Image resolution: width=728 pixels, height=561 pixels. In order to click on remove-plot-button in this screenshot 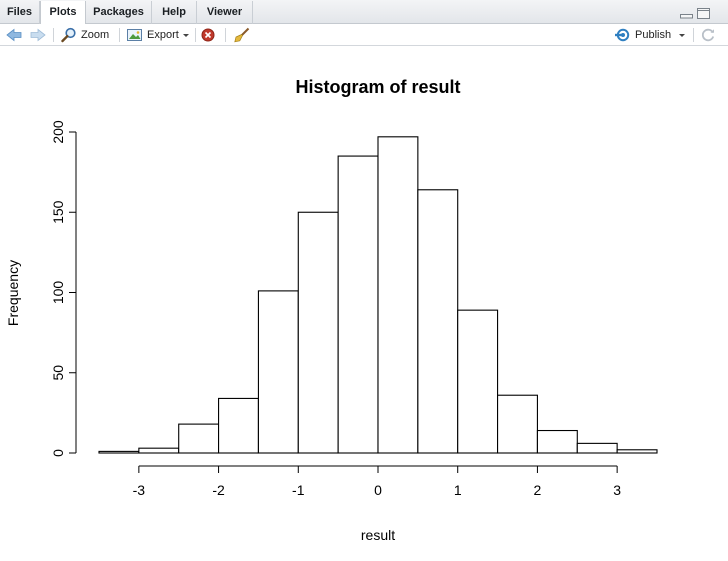, I will do `click(208, 35)`.